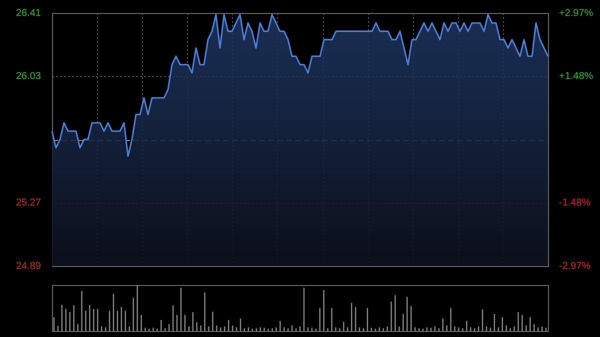  What do you see at coordinates (575, 202) in the screenshot?
I see `y2-tick-label: -1.48%` at bounding box center [575, 202].